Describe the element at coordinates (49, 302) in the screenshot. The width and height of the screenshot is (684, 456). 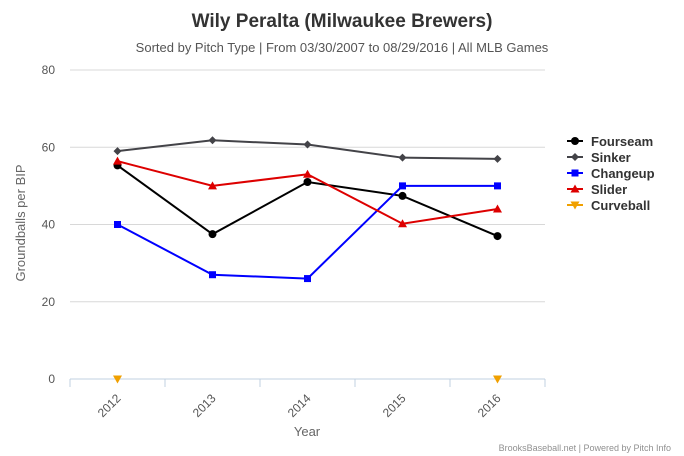
I see `y-tick-label: 20` at that location.